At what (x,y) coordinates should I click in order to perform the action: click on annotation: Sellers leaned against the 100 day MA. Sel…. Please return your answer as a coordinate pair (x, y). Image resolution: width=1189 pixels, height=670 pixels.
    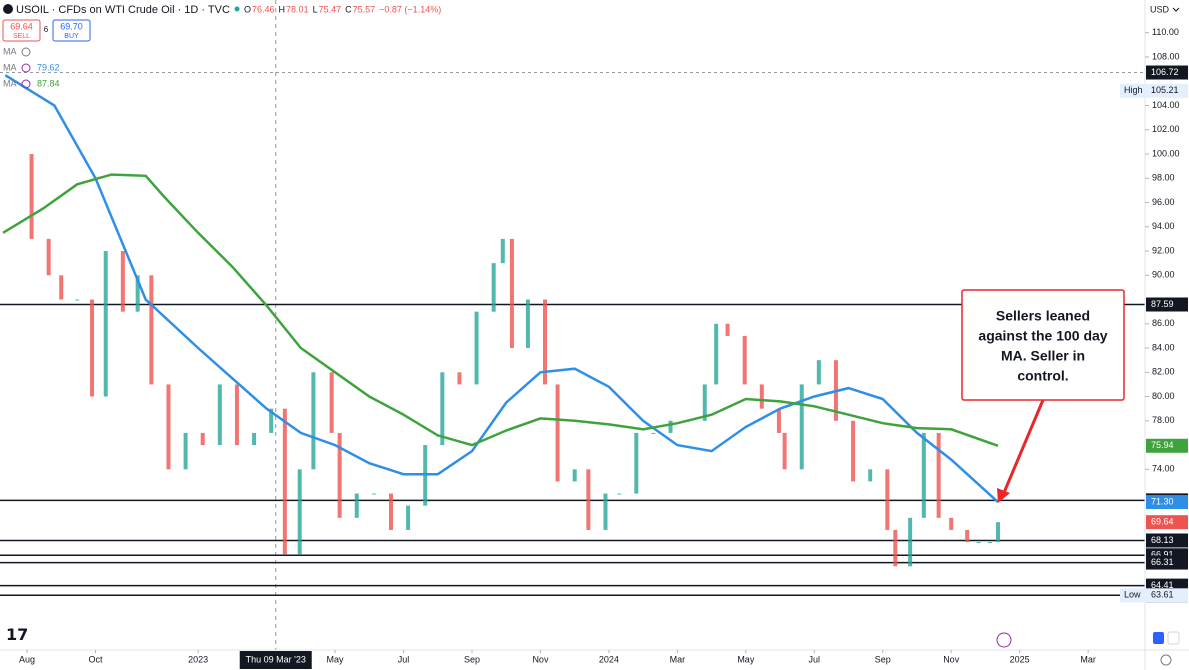
    Looking at the image, I should click on (1043, 396).